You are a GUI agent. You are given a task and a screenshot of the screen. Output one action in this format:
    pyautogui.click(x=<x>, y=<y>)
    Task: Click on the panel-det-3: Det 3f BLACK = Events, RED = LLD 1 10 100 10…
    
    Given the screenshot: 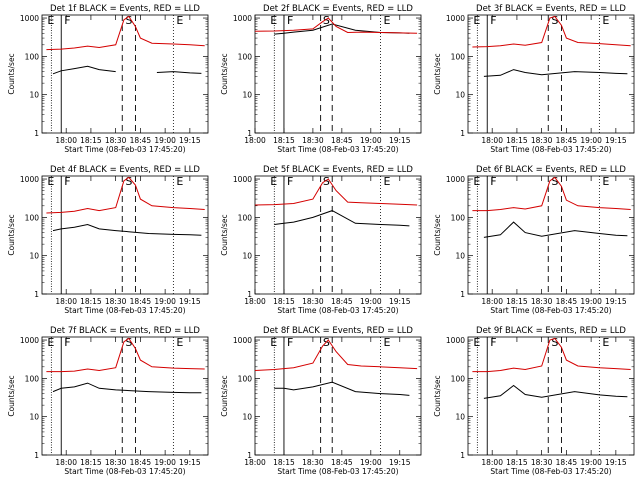 What is the action you would take?
    pyautogui.click(x=534, y=79)
    